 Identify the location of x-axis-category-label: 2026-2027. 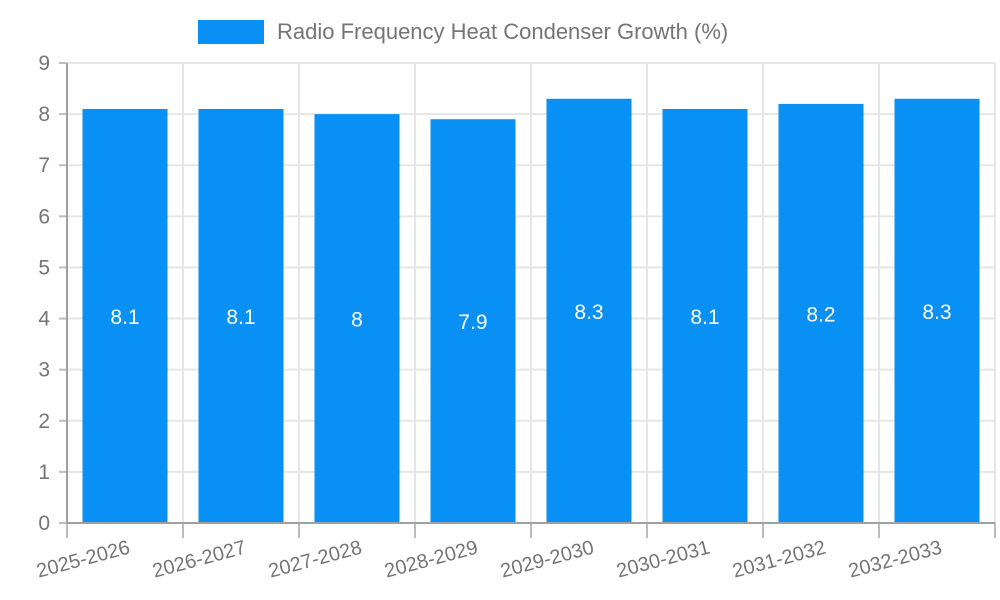
(199, 560).